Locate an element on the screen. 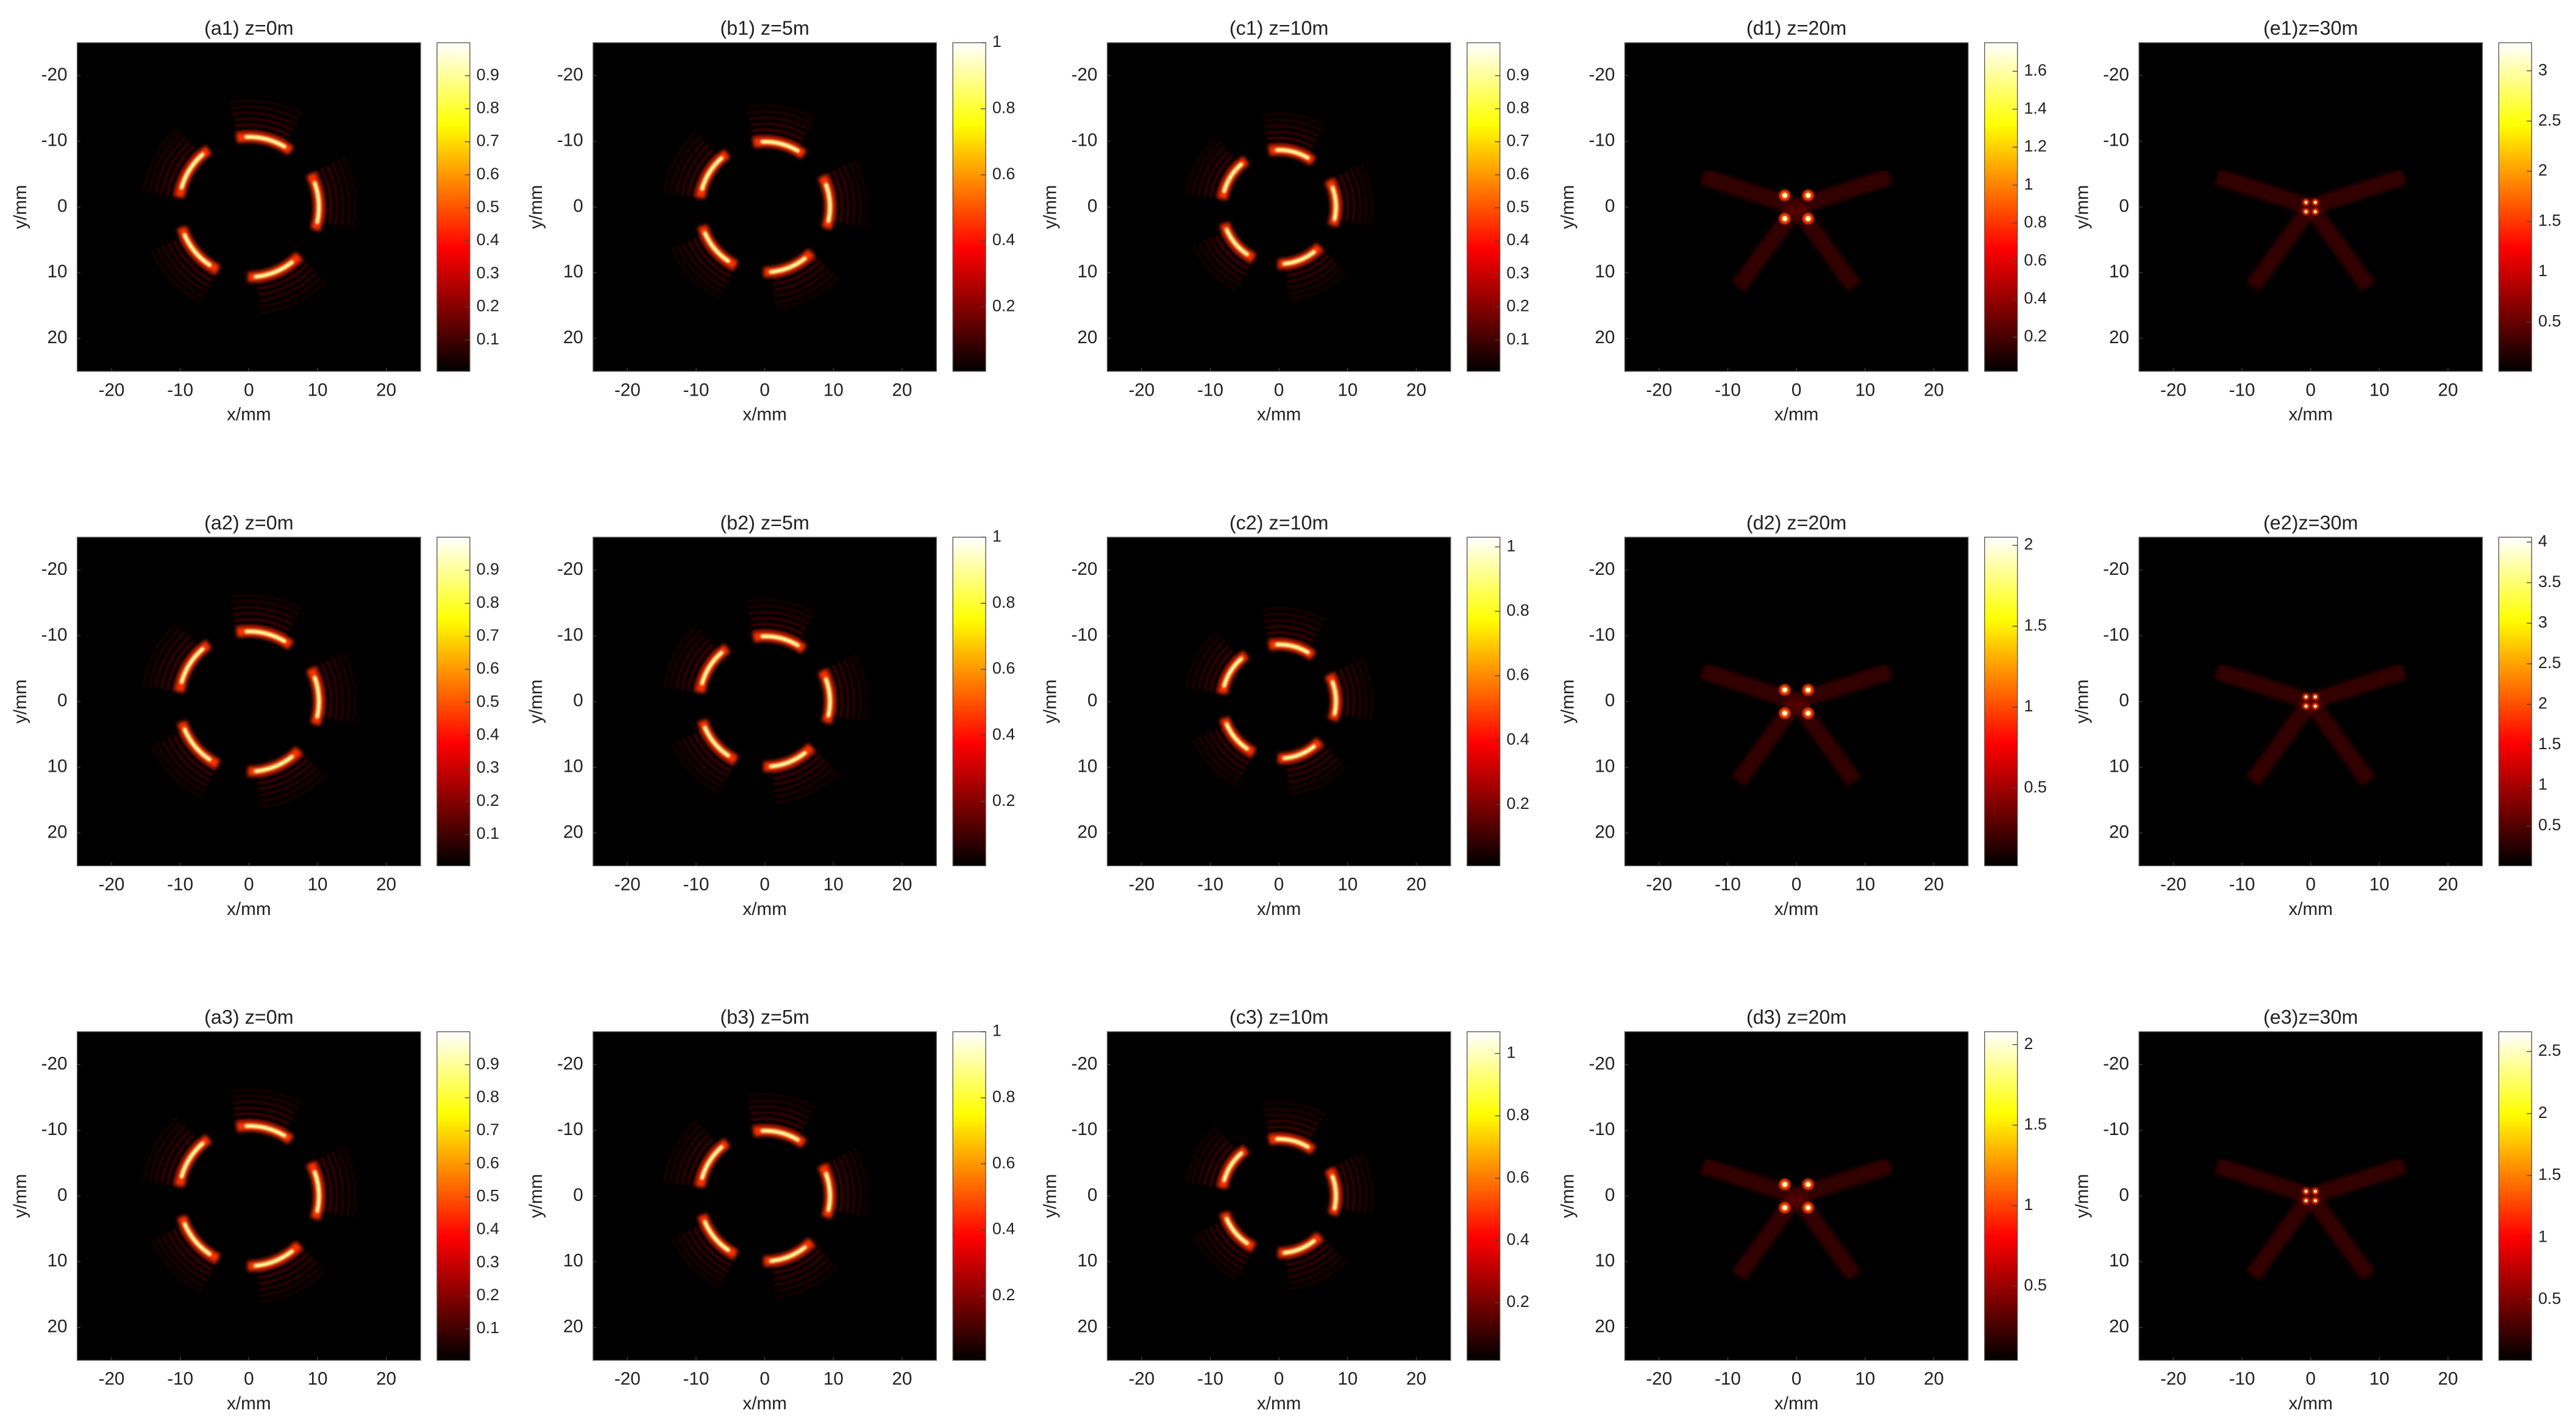 Image resolution: width=2576 pixels, height=1427 pixels. panel-title: (e2)z=30m is located at coordinates (2310, 522).